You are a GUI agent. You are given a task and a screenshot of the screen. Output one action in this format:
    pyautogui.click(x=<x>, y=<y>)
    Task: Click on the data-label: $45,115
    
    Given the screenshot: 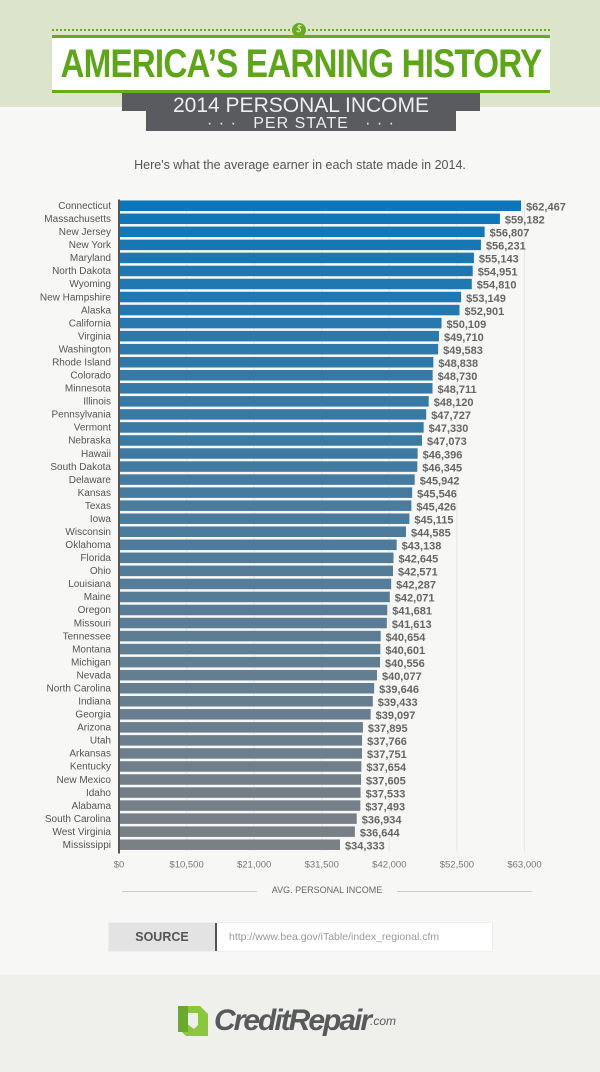 What is the action you would take?
    pyautogui.click(x=433, y=520)
    